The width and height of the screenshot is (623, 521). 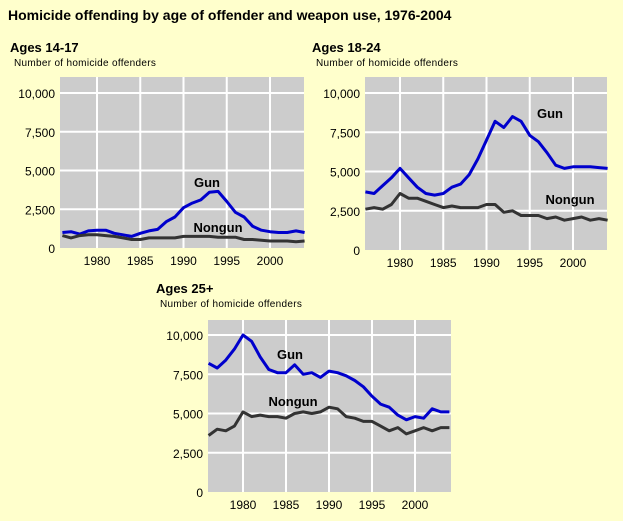 I want to click on panel-title: Ages 25+, so click(x=185, y=288).